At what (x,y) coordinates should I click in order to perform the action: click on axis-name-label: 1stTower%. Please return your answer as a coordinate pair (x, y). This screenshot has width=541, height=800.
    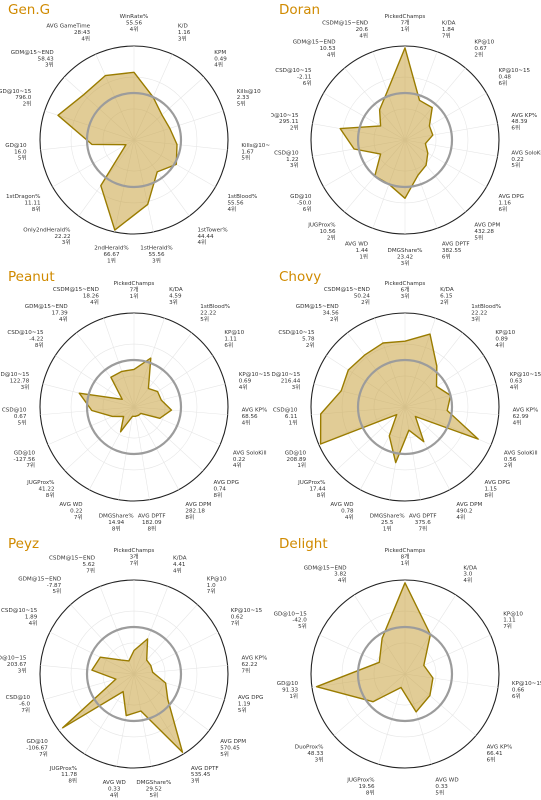
    Looking at the image, I should click on (213, 230).